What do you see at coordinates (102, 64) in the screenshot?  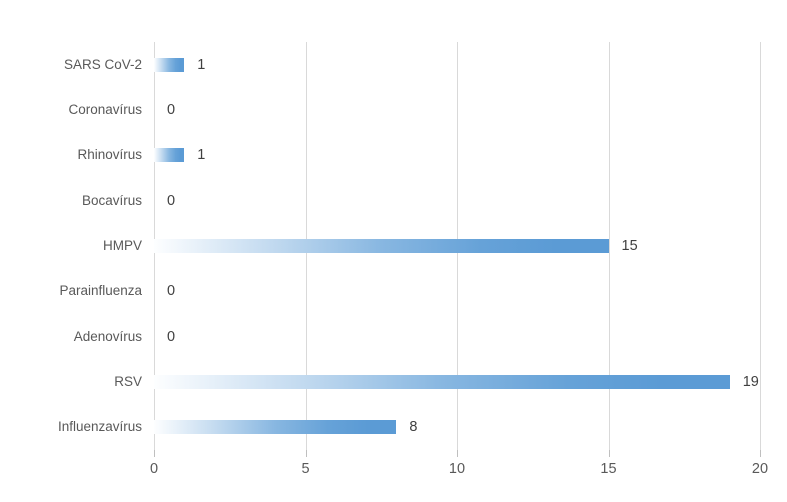 I see `category-label: SARS CoV-2` at bounding box center [102, 64].